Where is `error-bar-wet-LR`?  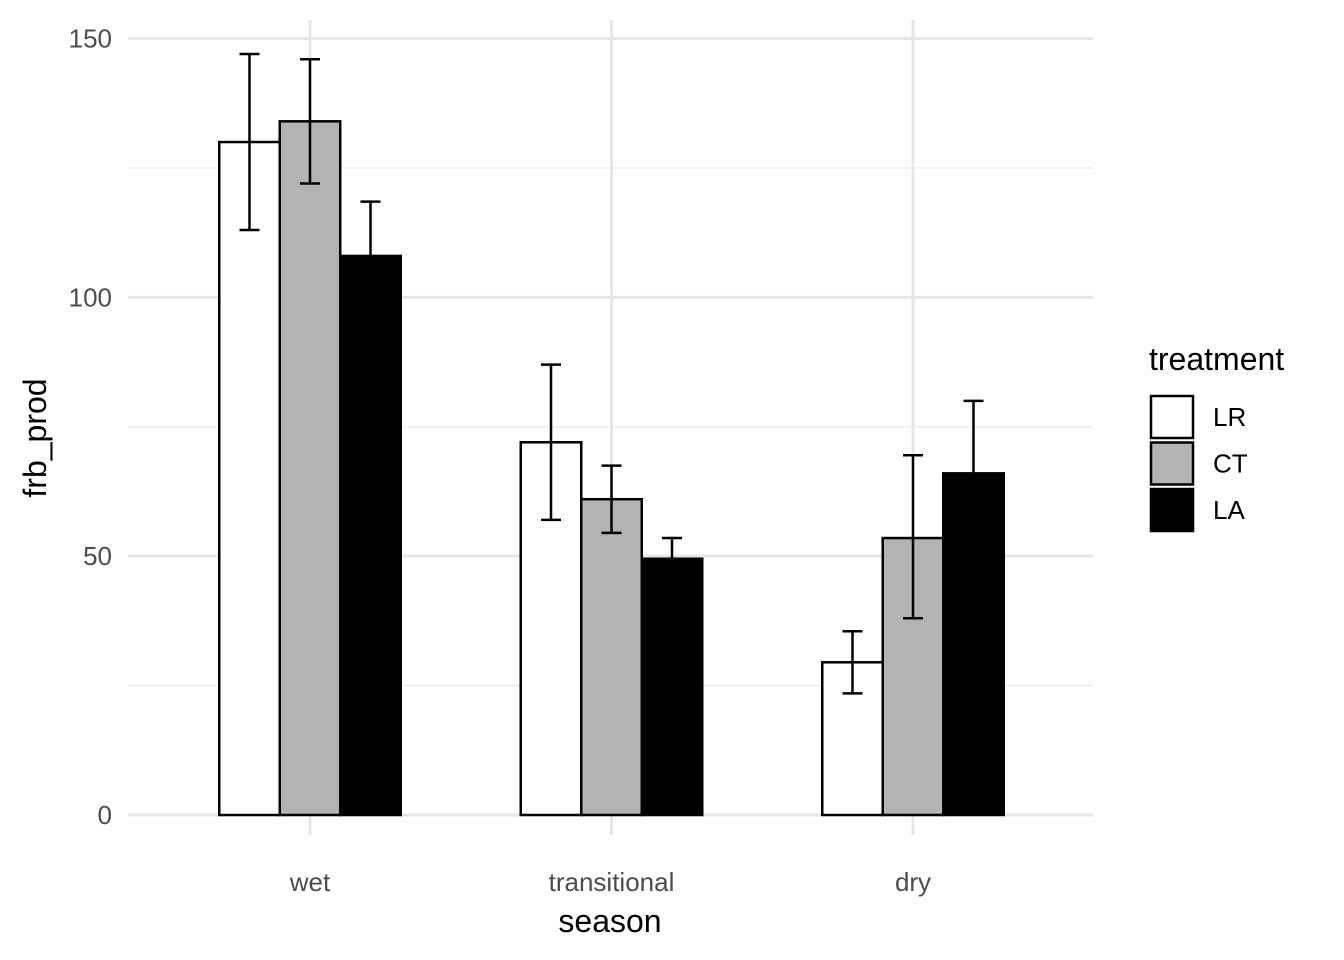
error-bar-wet-LR is located at coordinates (249, 142).